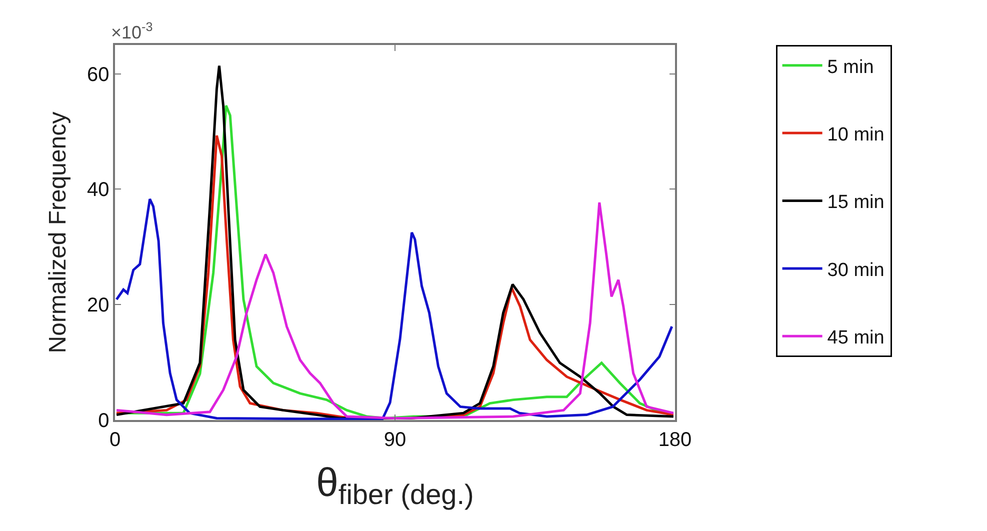 Image resolution: width=987 pixels, height=531 pixels. What do you see at coordinates (855, 270) in the screenshot?
I see `legend-label: 30 min` at bounding box center [855, 270].